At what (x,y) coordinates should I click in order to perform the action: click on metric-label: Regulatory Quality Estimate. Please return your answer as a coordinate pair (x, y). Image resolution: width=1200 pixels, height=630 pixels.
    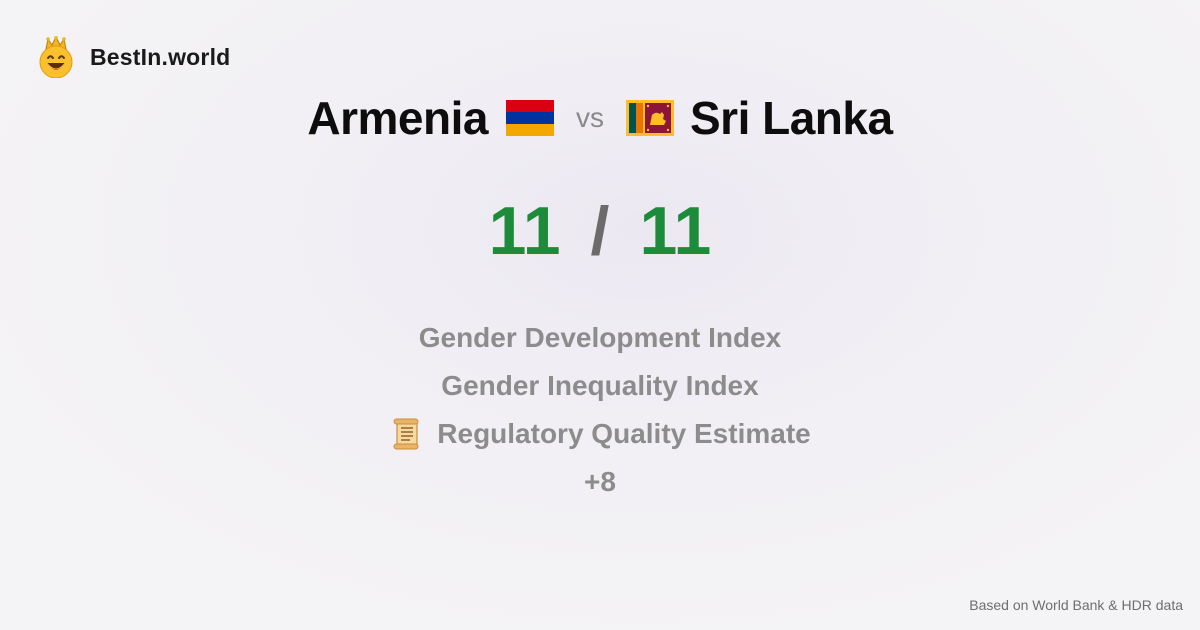
    Looking at the image, I should click on (624, 433).